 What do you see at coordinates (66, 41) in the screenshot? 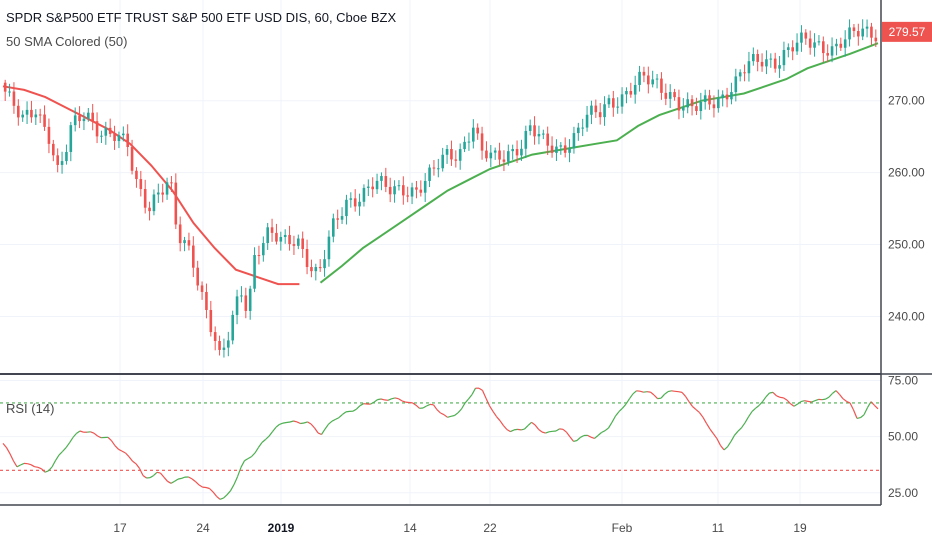
I see `sma-legend-label: 50 SMA Colored (50)` at bounding box center [66, 41].